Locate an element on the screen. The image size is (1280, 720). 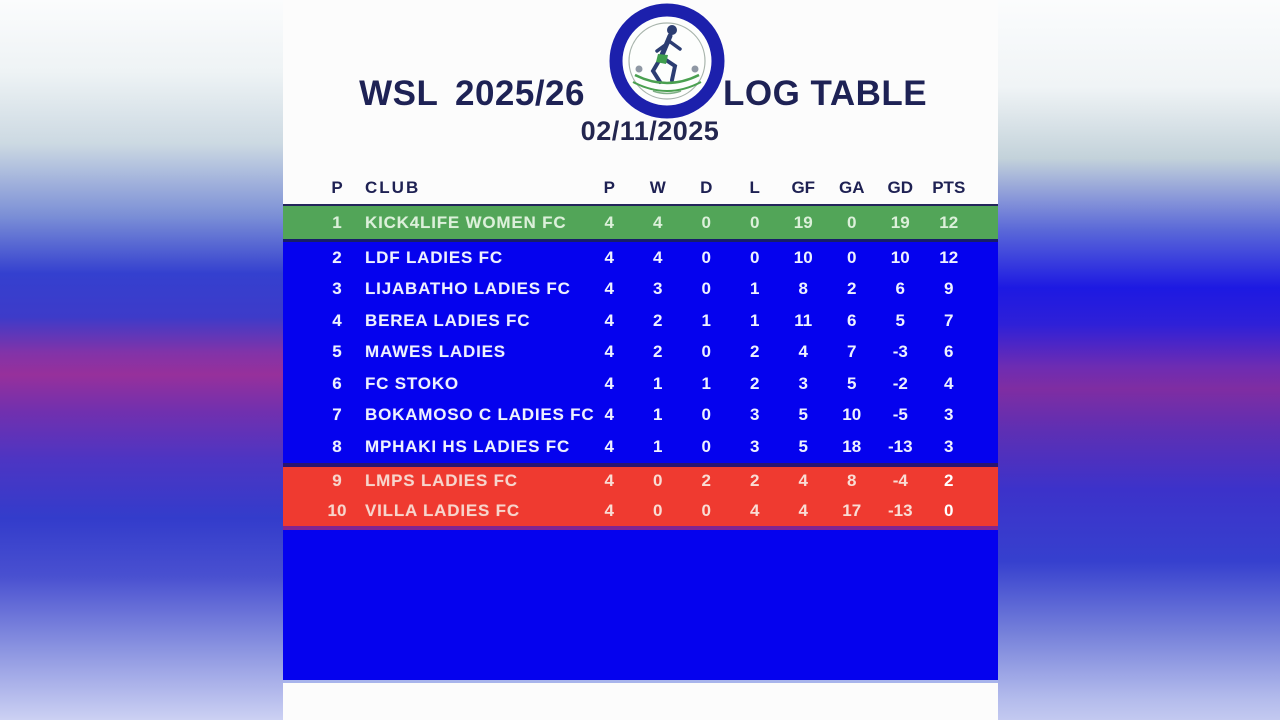
cell-club: MAWES LADIES is located at coordinates (435, 352).